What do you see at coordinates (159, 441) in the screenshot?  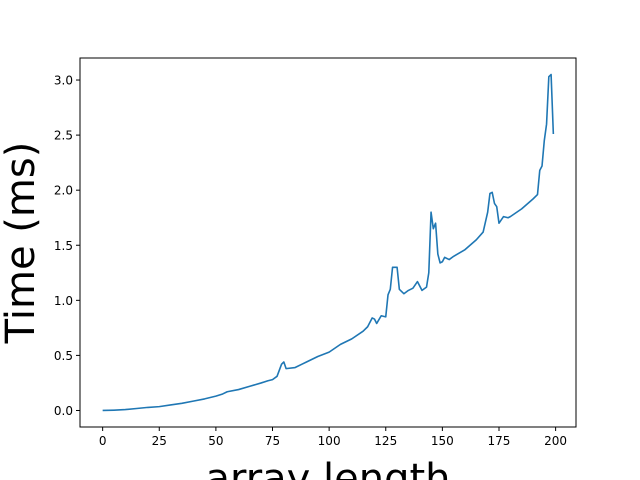 I see `x-tick-label: 25` at bounding box center [159, 441].